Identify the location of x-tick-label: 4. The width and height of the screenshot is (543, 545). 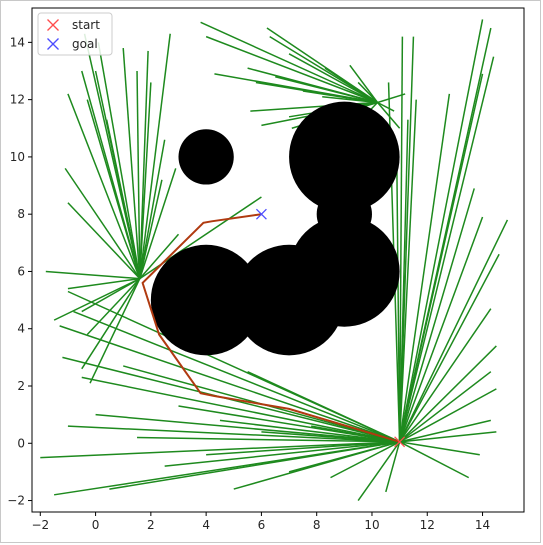
(206, 525).